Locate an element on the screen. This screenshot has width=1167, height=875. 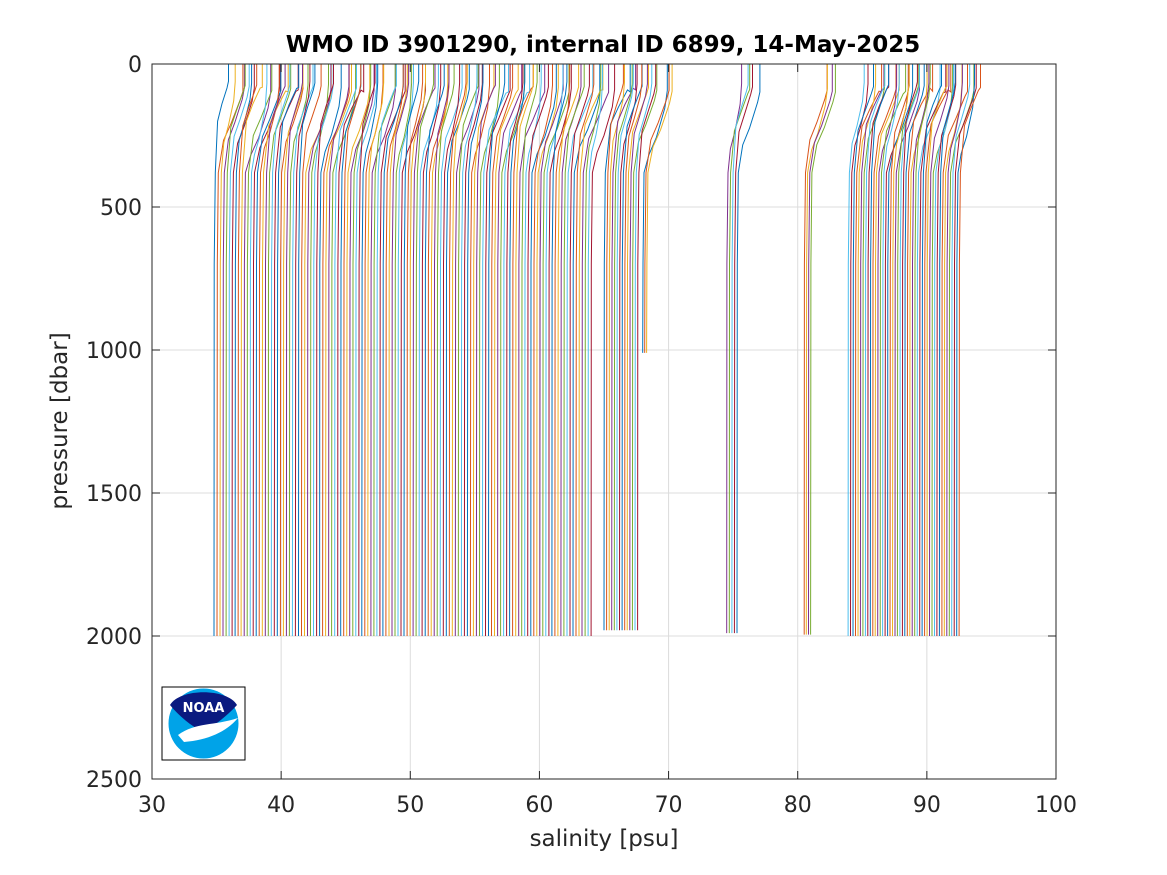
x-tick-label: 40 is located at coordinates (281, 805).